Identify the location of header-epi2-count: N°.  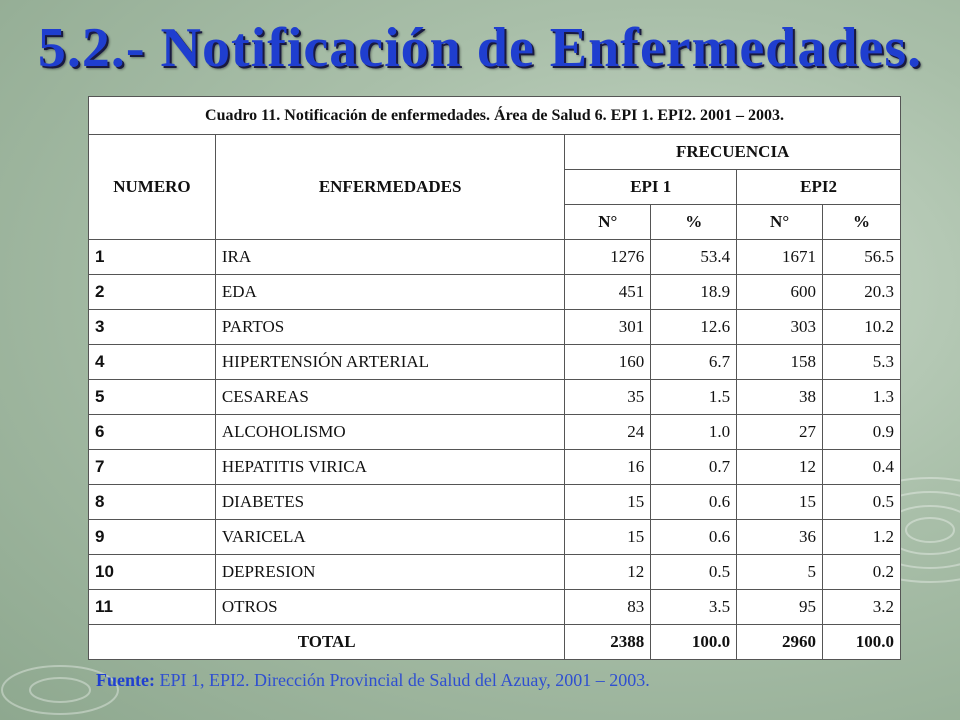
(780, 222).